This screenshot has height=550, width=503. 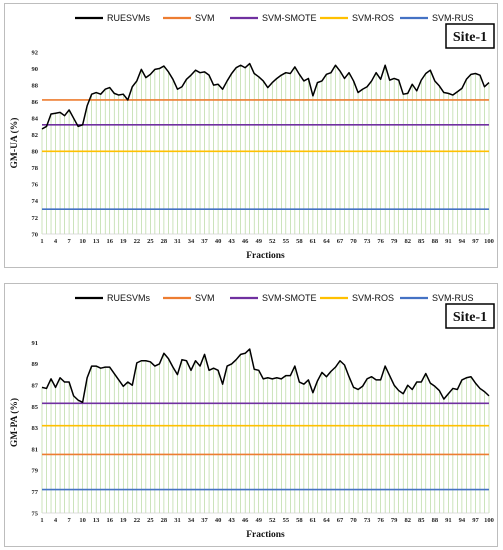 What do you see at coordinates (35, 118) in the screenshot?
I see `y-tick-label: 84` at bounding box center [35, 118].